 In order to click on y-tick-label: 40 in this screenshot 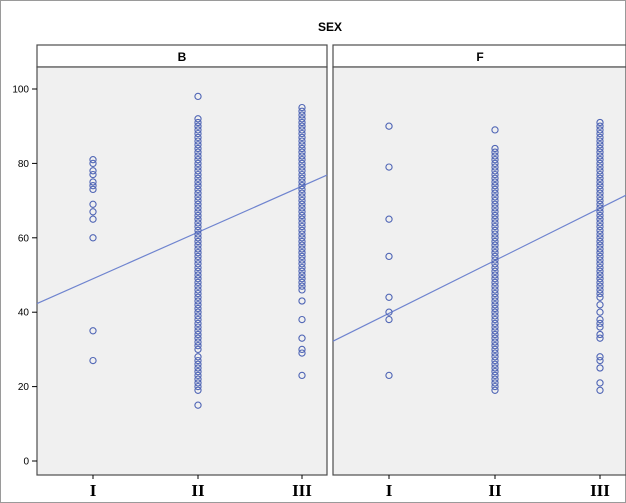, I will do `click(24, 313)`.